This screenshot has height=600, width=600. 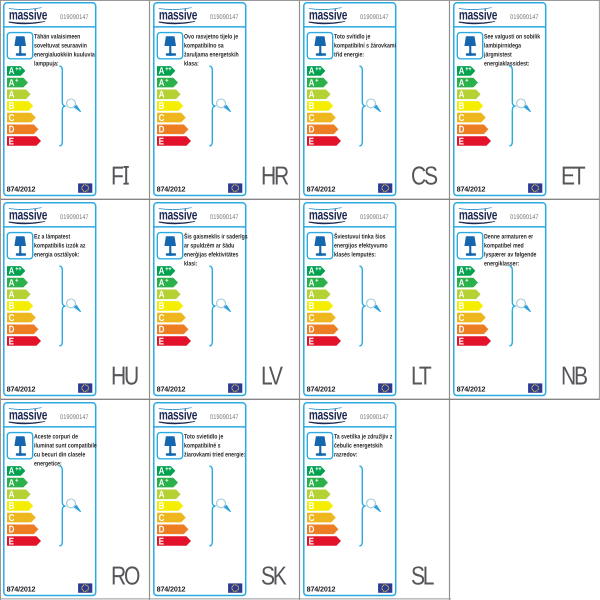 What do you see at coordinates (365, 45) in the screenshot?
I see `svg-text: kompatibilní s žárovkami` at bounding box center [365, 45].